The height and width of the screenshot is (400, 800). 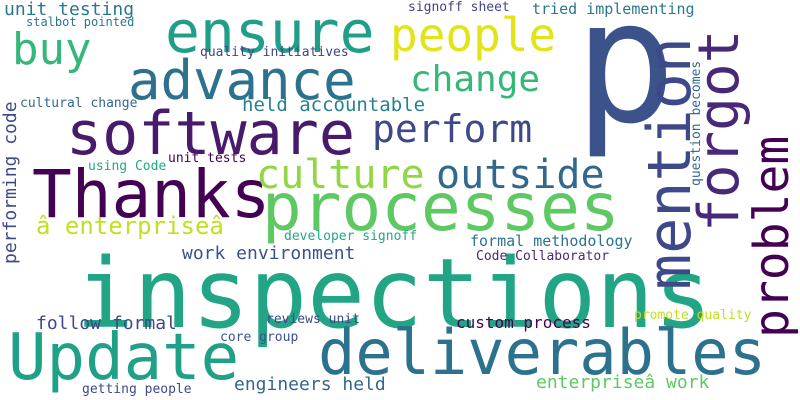 What do you see at coordinates (207, 158) in the screenshot?
I see `word-unit-tests: unit tests` at bounding box center [207, 158].